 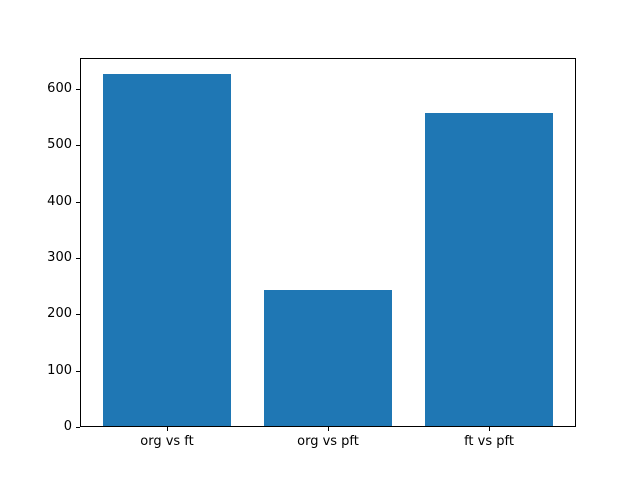 What do you see at coordinates (59, 144) in the screenshot?
I see `y-tick-label: 500` at bounding box center [59, 144].